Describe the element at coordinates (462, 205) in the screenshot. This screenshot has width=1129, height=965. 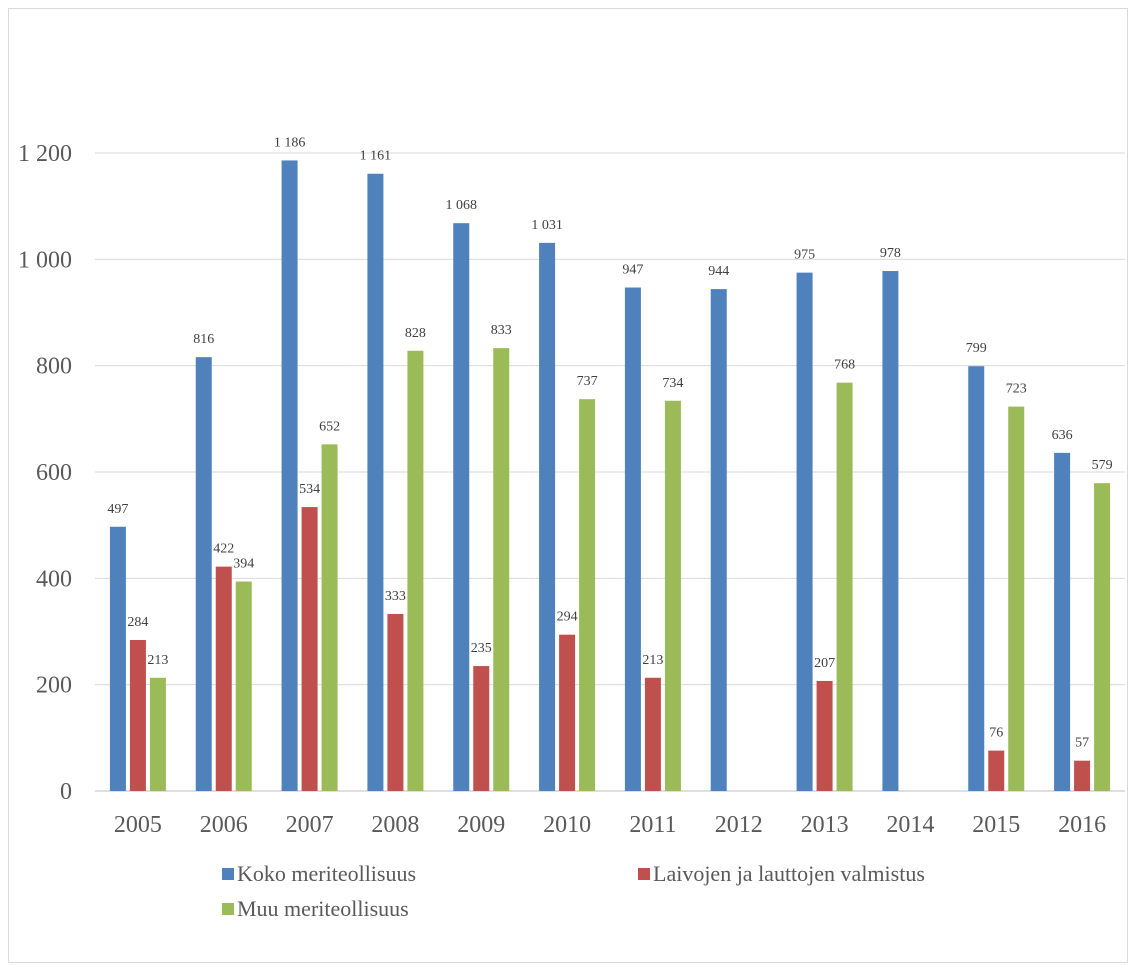
I see `data-label: 1 068` at that location.